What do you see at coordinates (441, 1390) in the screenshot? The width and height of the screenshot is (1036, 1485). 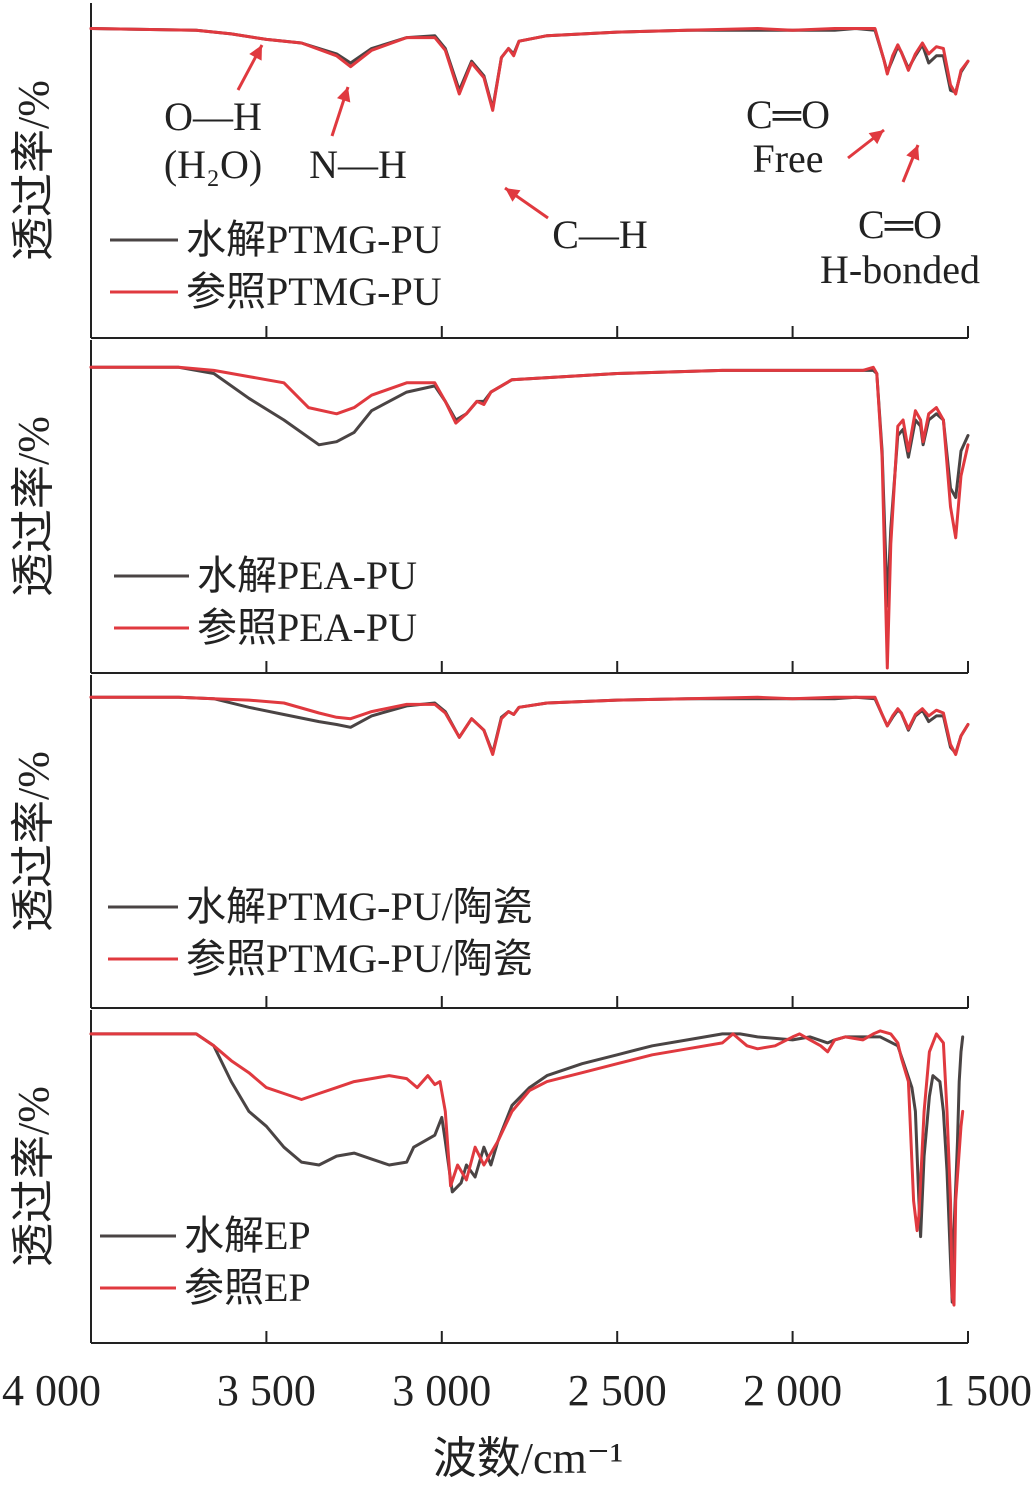 I see `x-tick-label: 3 000` at bounding box center [441, 1390].